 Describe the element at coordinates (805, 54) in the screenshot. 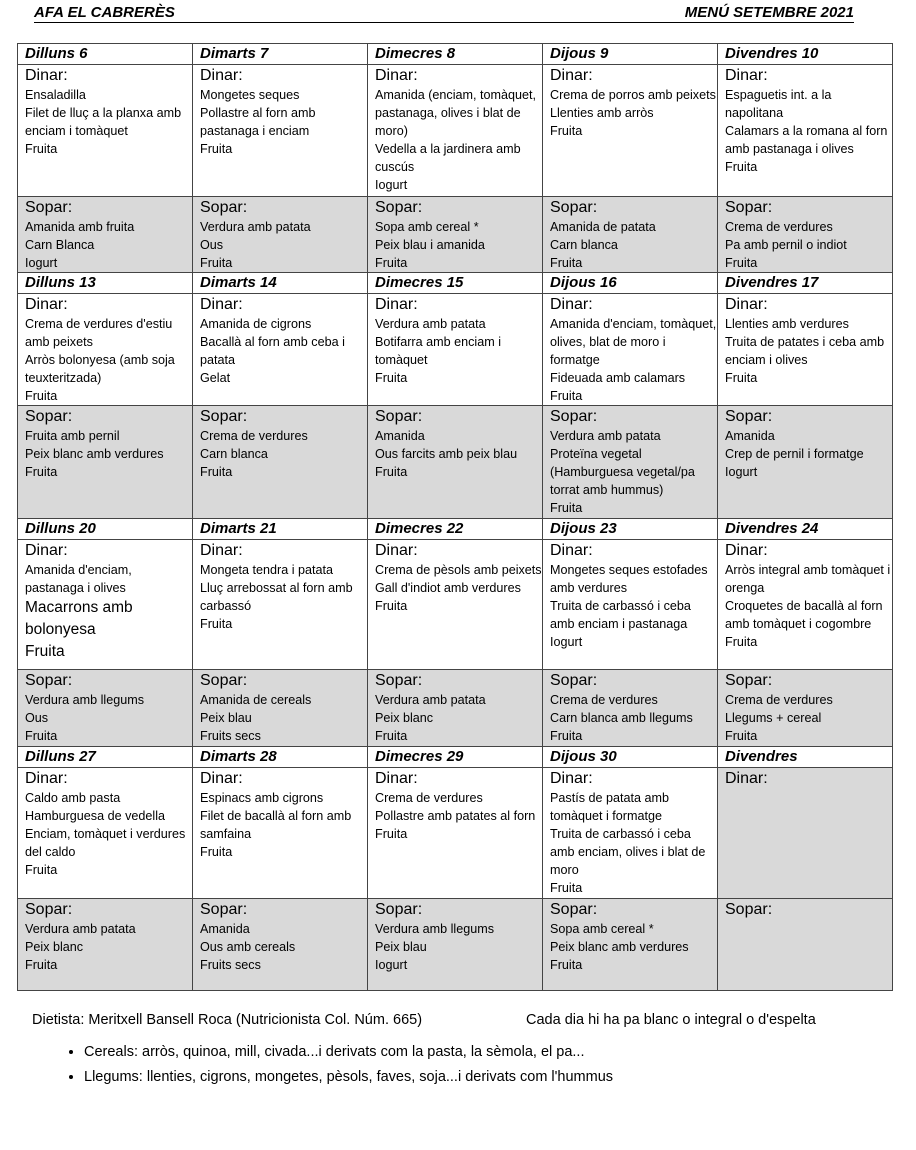

I see `day-header: Divendres 10` at that location.